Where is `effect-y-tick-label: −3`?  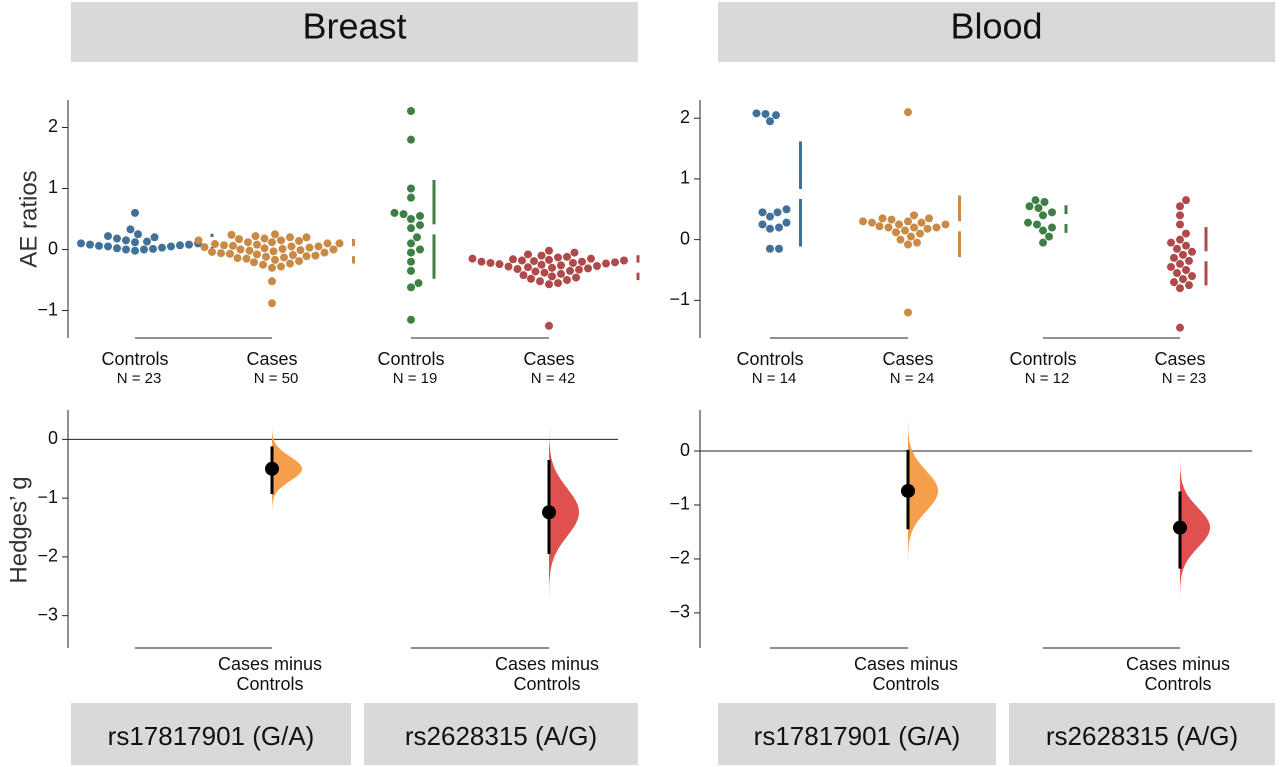
effect-y-tick-label: −3 is located at coordinates (679, 612).